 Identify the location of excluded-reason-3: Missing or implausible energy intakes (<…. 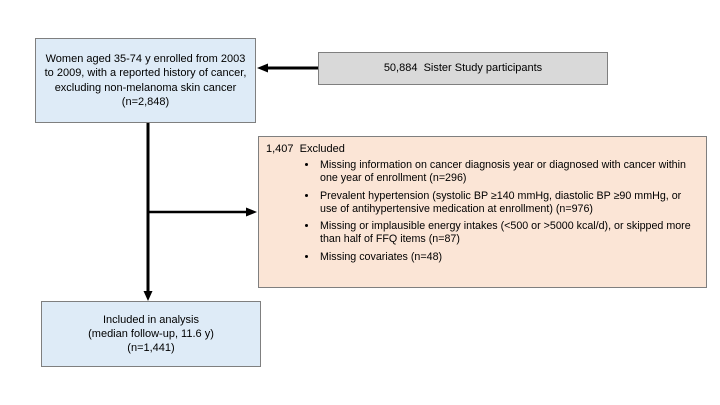
(508, 233).